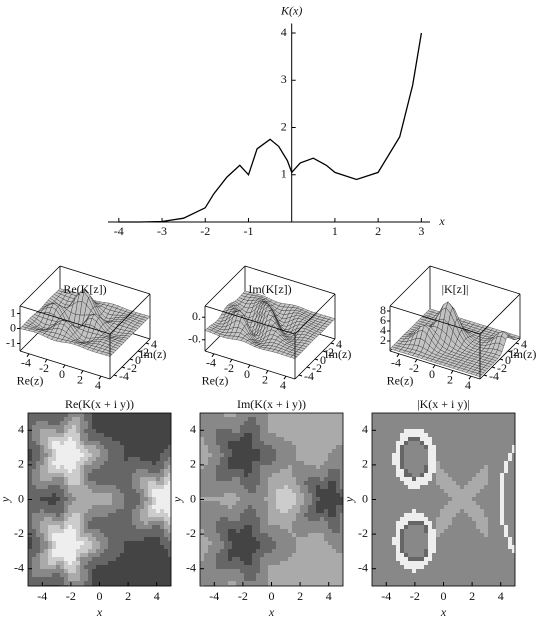  What do you see at coordinates (21, 464) in the screenshot?
I see `y-tick-label: 2` at bounding box center [21, 464].